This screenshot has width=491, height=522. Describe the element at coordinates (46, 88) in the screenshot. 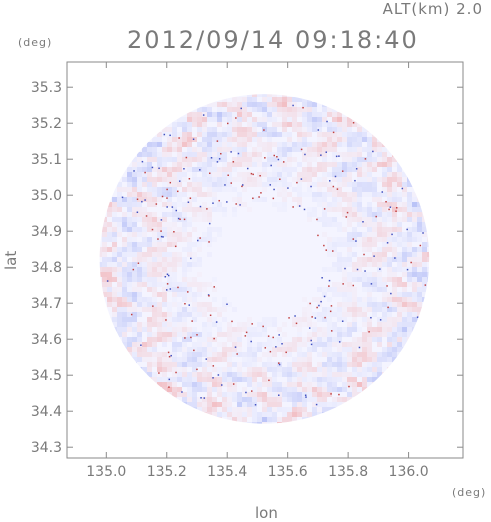

I see `y-tick-label: 35.3` at that location.